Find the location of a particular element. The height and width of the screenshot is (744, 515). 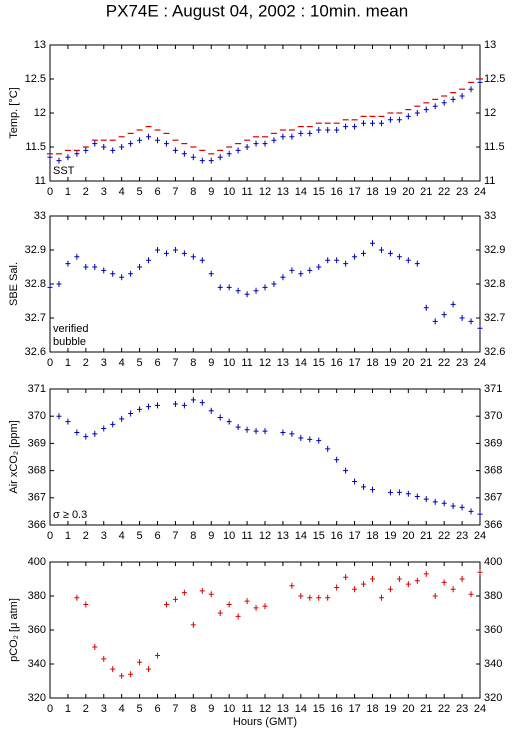

y-tick-label: 11 is located at coordinates (489, 181).